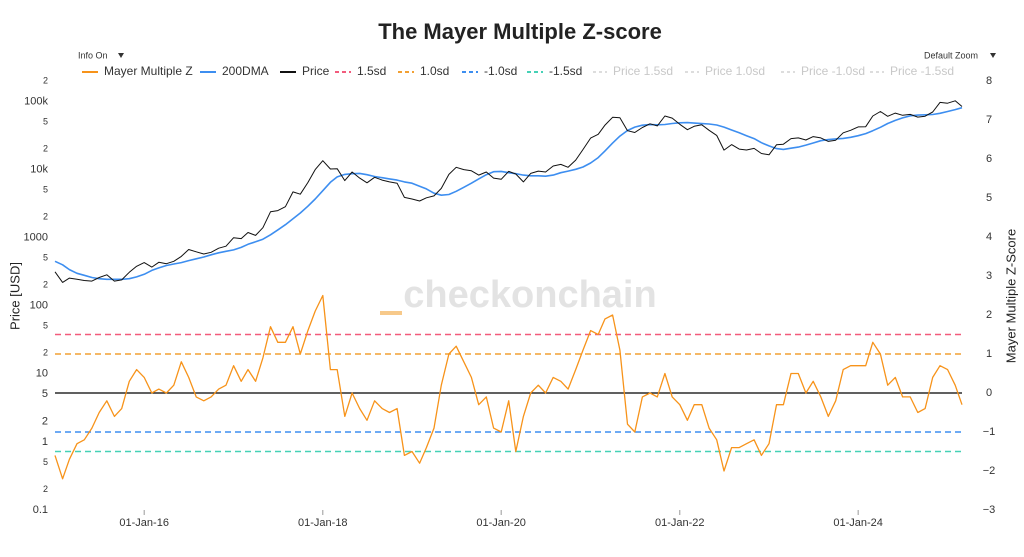 This screenshot has width=1024, height=557. What do you see at coordinates (40, 510) in the screenshot?
I see `y-tick-label: 0.1` at bounding box center [40, 510].